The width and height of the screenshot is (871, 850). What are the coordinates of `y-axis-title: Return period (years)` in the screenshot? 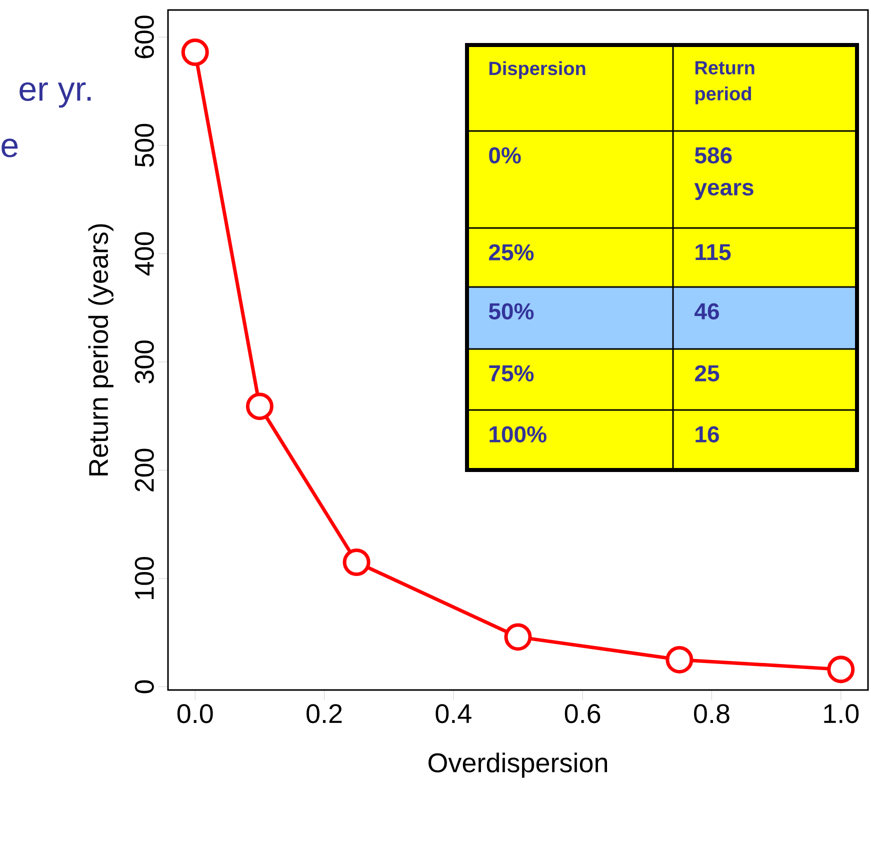 It's located at (101, 350).